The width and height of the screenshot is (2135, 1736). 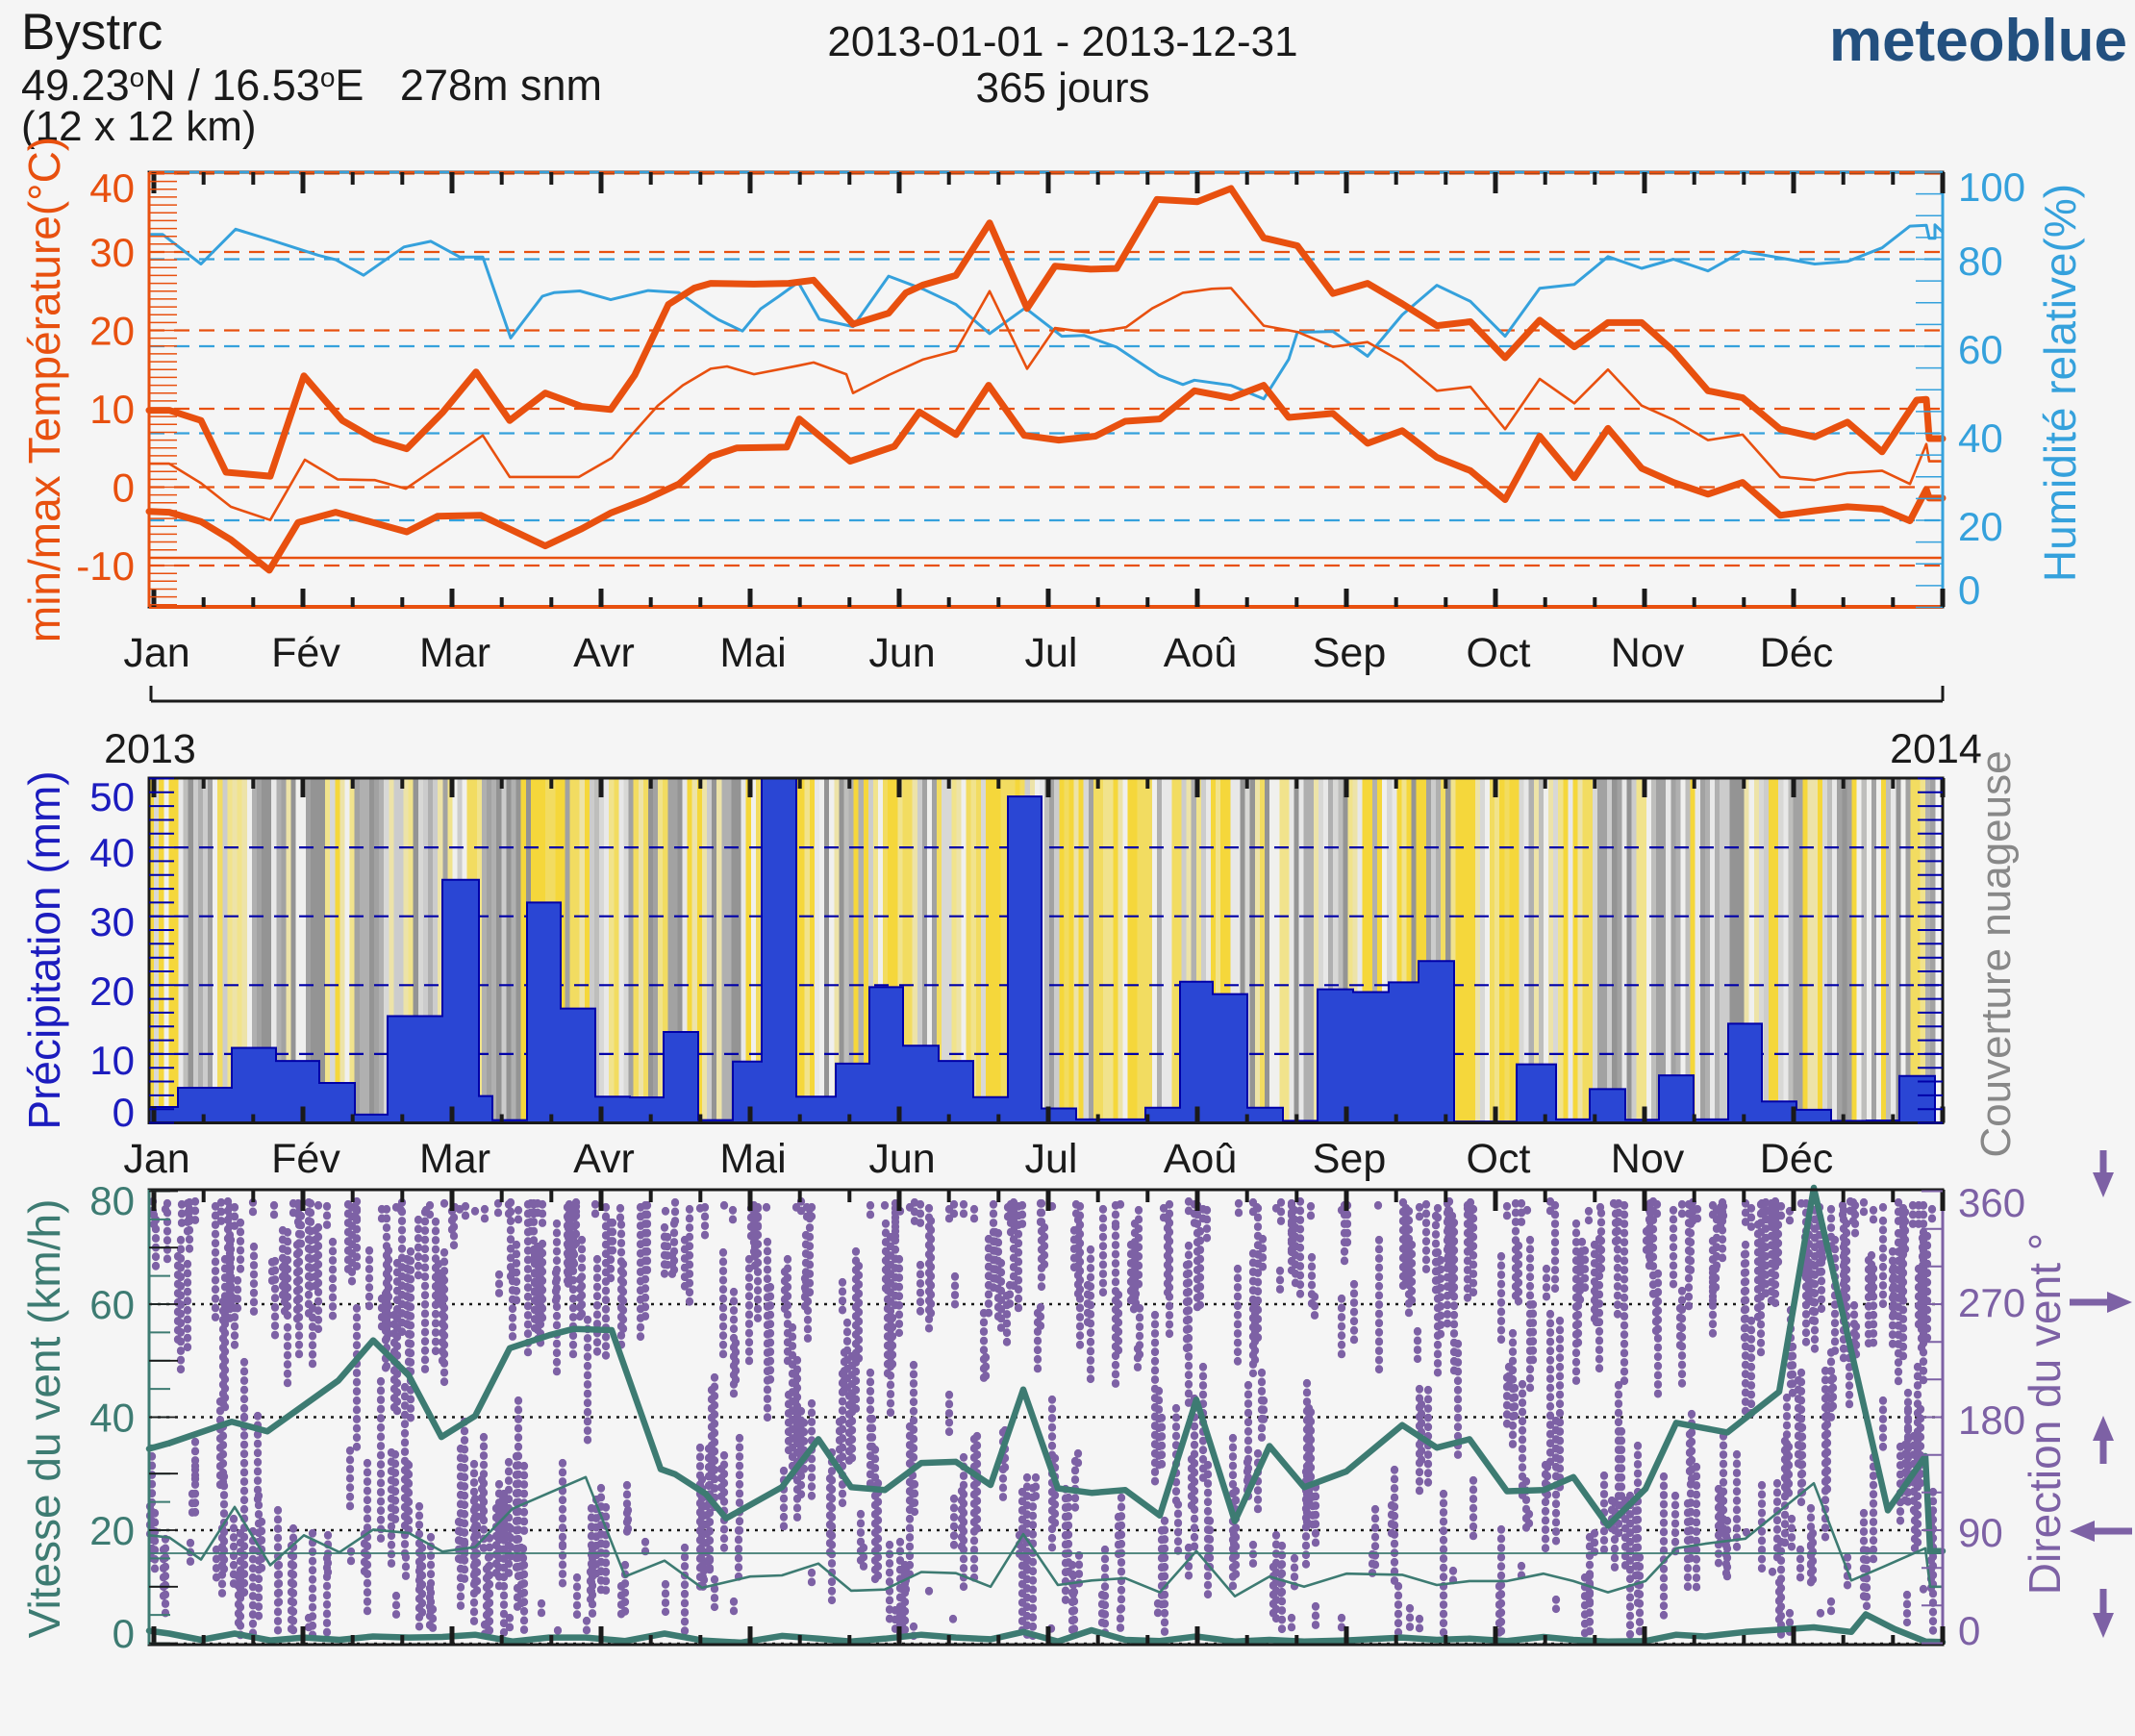 What do you see at coordinates (1062, 88) in the screenshot?
I see `svg-text: 365 jours` at bounding box center [1062, 88].